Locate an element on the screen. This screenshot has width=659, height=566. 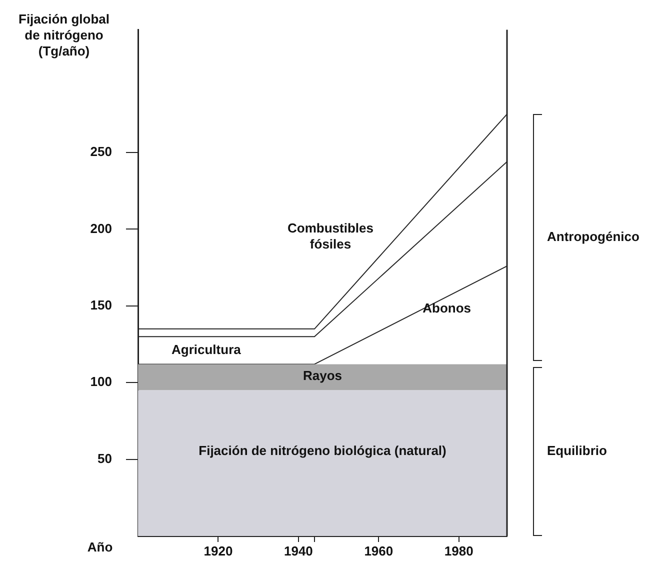
y-tick-label: 150 is located at coordinates (101, 304).